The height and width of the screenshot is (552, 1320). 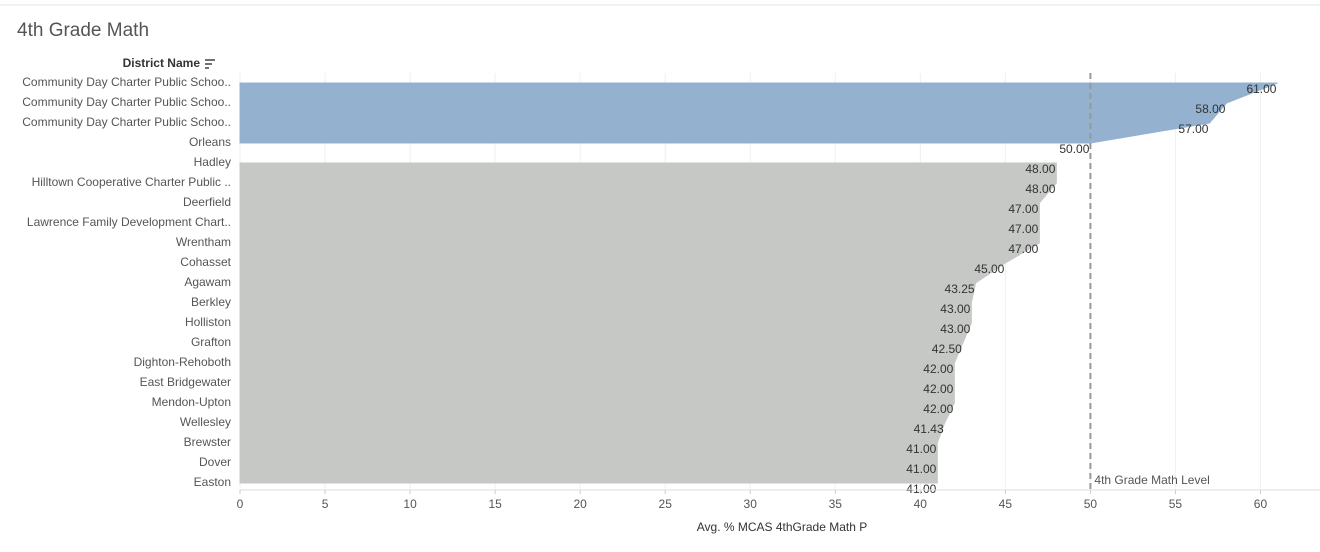 What do you see at coordinates (1261, 89) in the screenshot?
I see `value-label: 61.00` at bounding box center [1261, 89].